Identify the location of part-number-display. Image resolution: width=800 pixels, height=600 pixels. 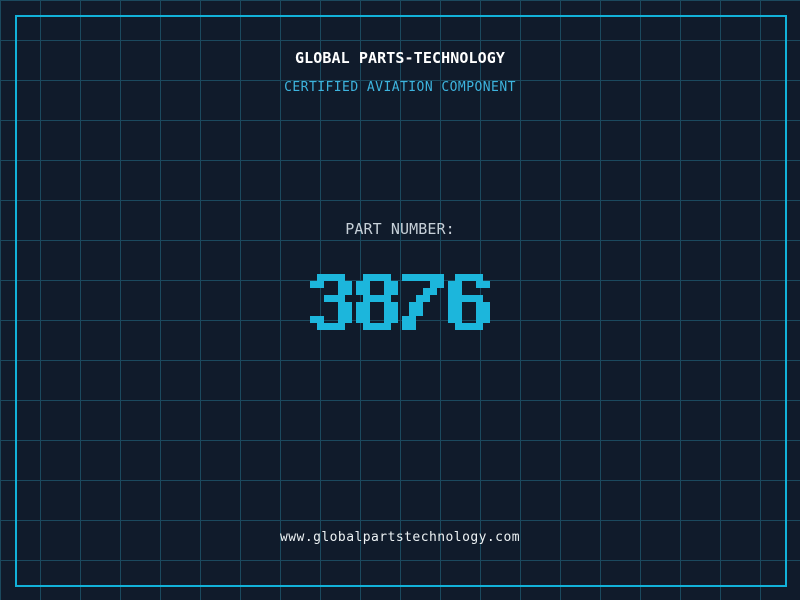
(400, 302).